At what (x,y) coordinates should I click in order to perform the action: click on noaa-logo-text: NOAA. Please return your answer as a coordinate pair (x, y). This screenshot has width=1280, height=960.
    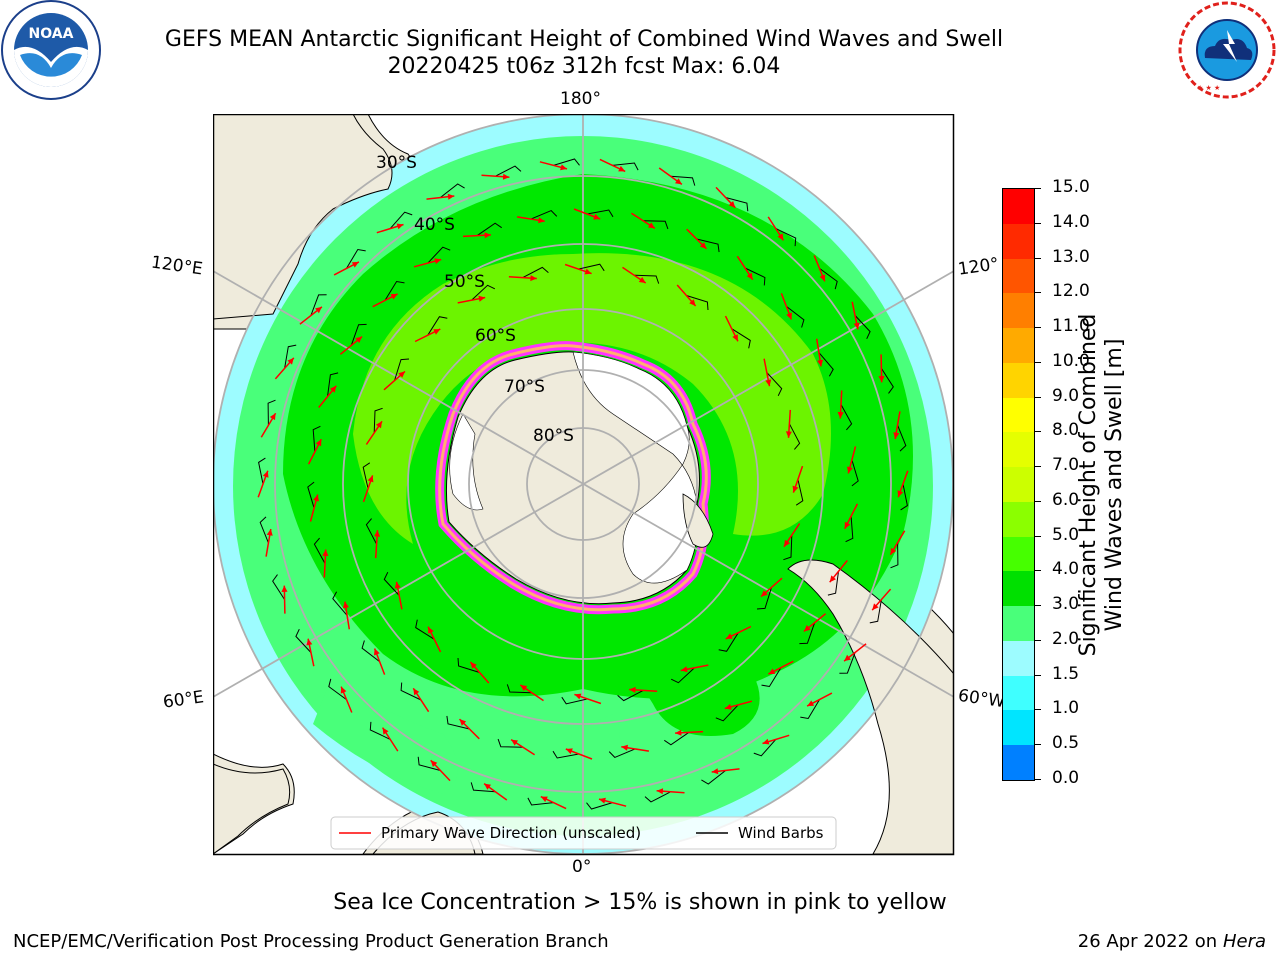
    Looking at the image, I should click on (51, 34).